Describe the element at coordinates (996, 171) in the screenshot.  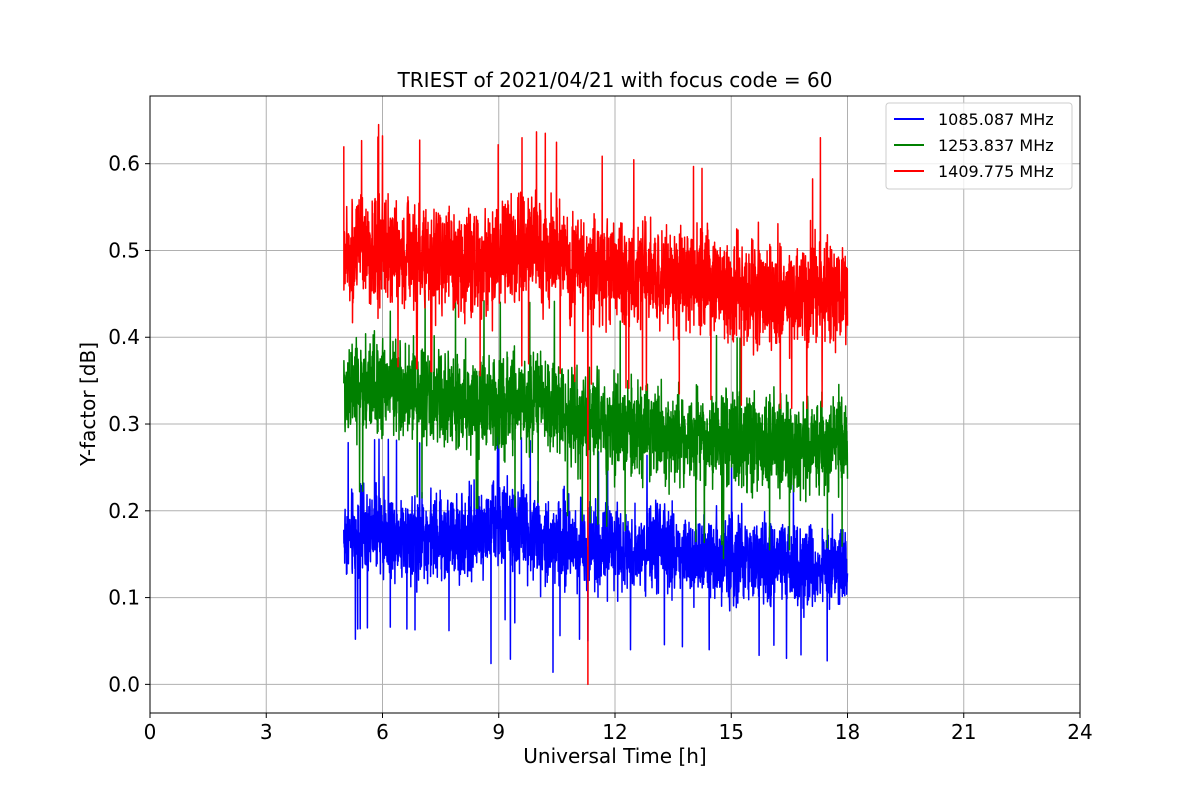
I see `legend-label: 1409.775 MHz` at that location.